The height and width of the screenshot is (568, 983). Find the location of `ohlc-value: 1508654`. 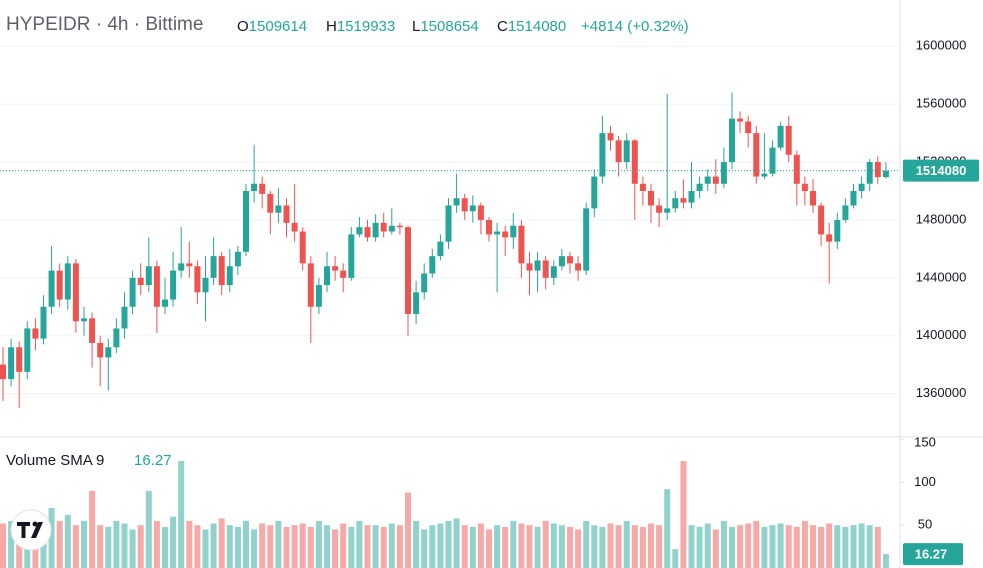

ohlc-value: 1508654 is located at coordinates (449, 26).